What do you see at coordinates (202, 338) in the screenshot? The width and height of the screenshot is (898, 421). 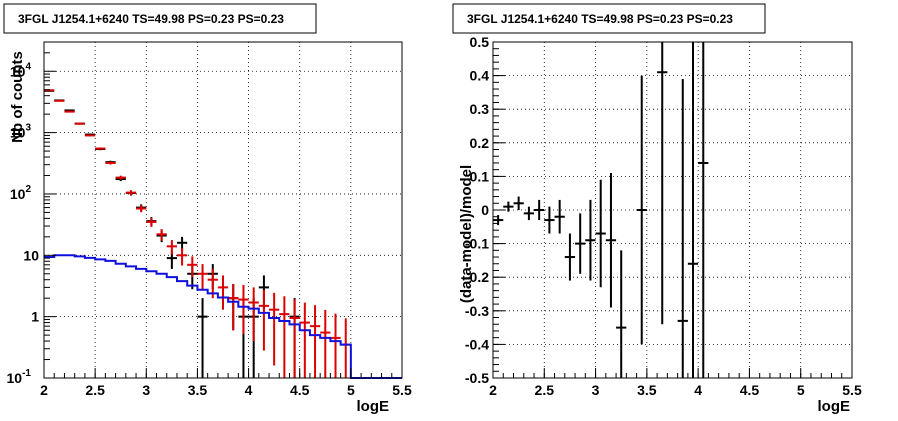 I see `data-point` at bounding box center [202, 338].